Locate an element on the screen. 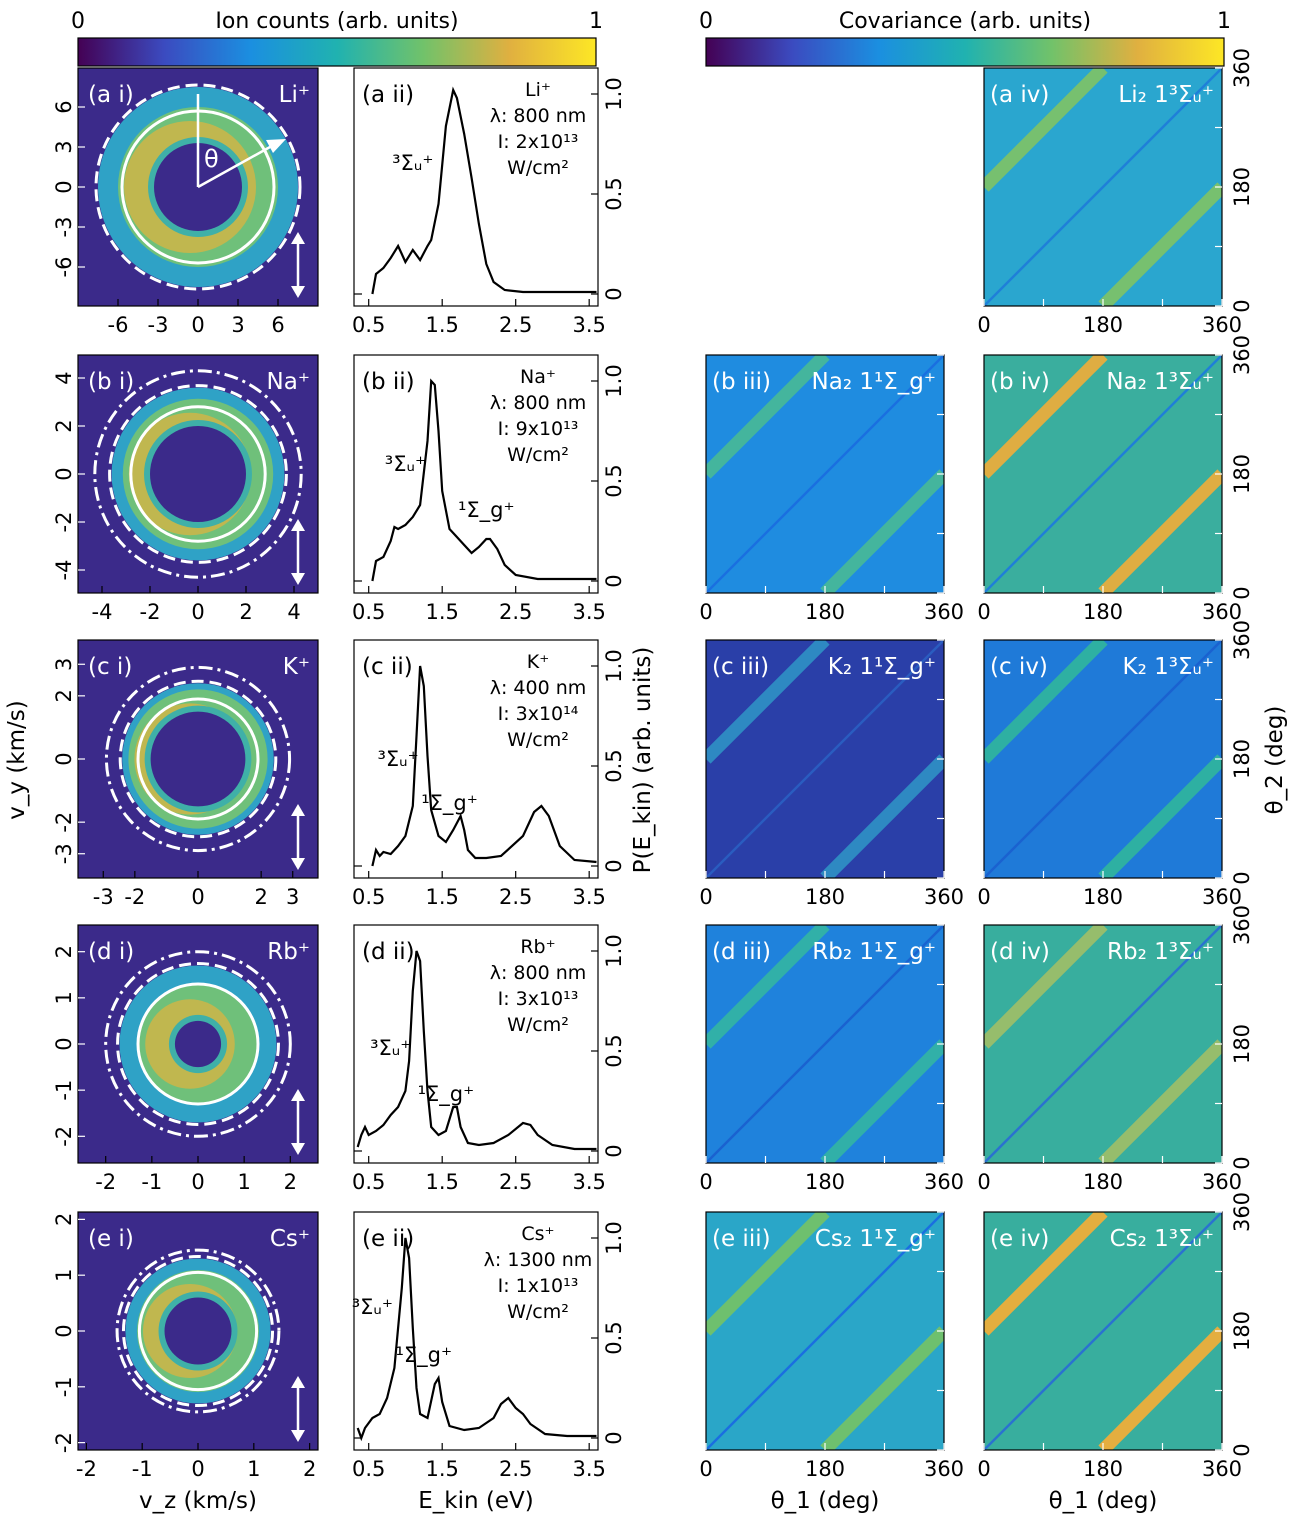 Image resolution: width=1308 pixels, height=1522 pixels. theta2-tick-label: 180 is located at coordinates (1242, 1044).